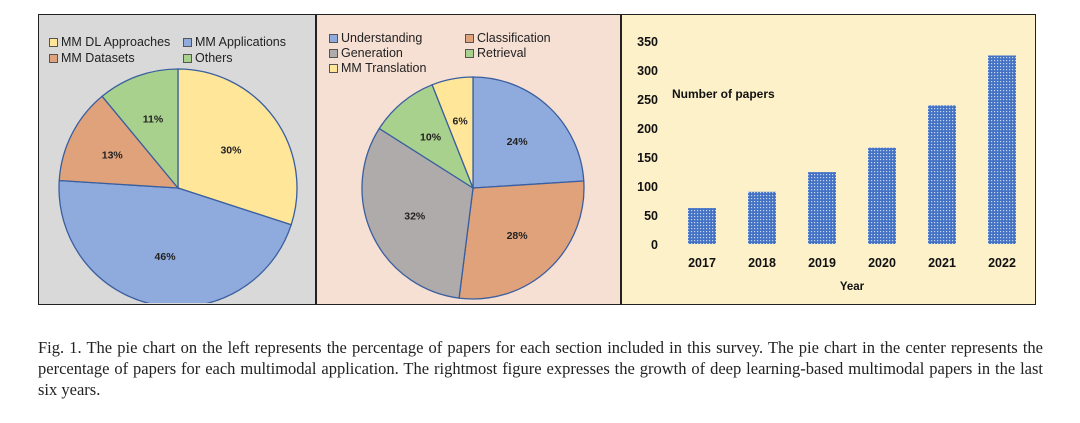 This screenshot has width=1080, height=423. Describe the element at coordinates (822, 208) in the screenshot. I see `bar-2019` at that location.